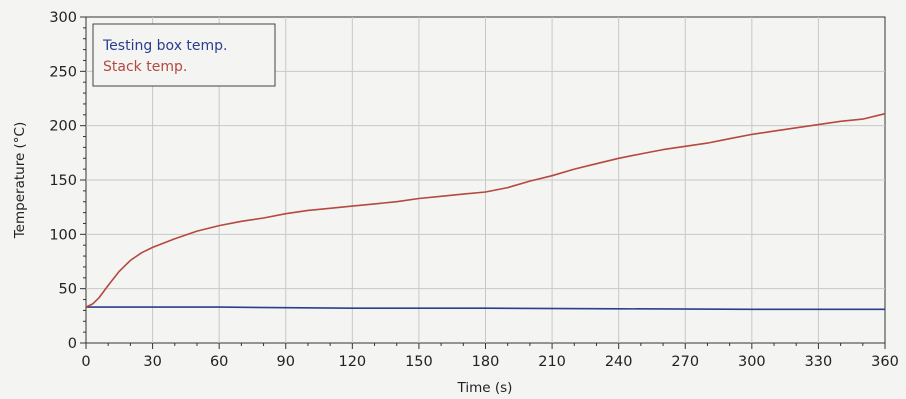  What do you see at coordinates (152, 362) in the screenshot?
I see `x-tick-label: 30` at bounding box center [152, 362].